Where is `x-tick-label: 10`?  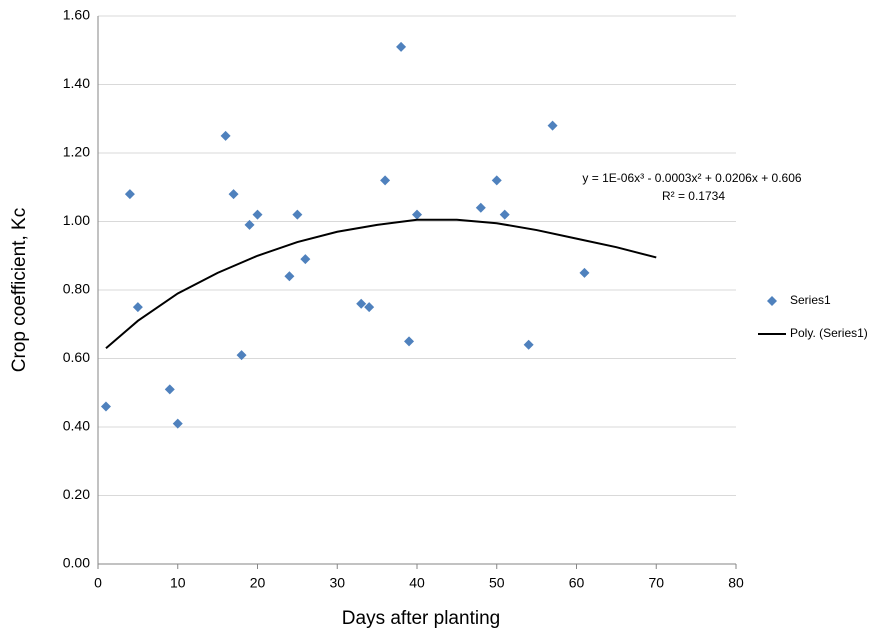 x-tick-label: 10 is located at coordinates (178, 583).